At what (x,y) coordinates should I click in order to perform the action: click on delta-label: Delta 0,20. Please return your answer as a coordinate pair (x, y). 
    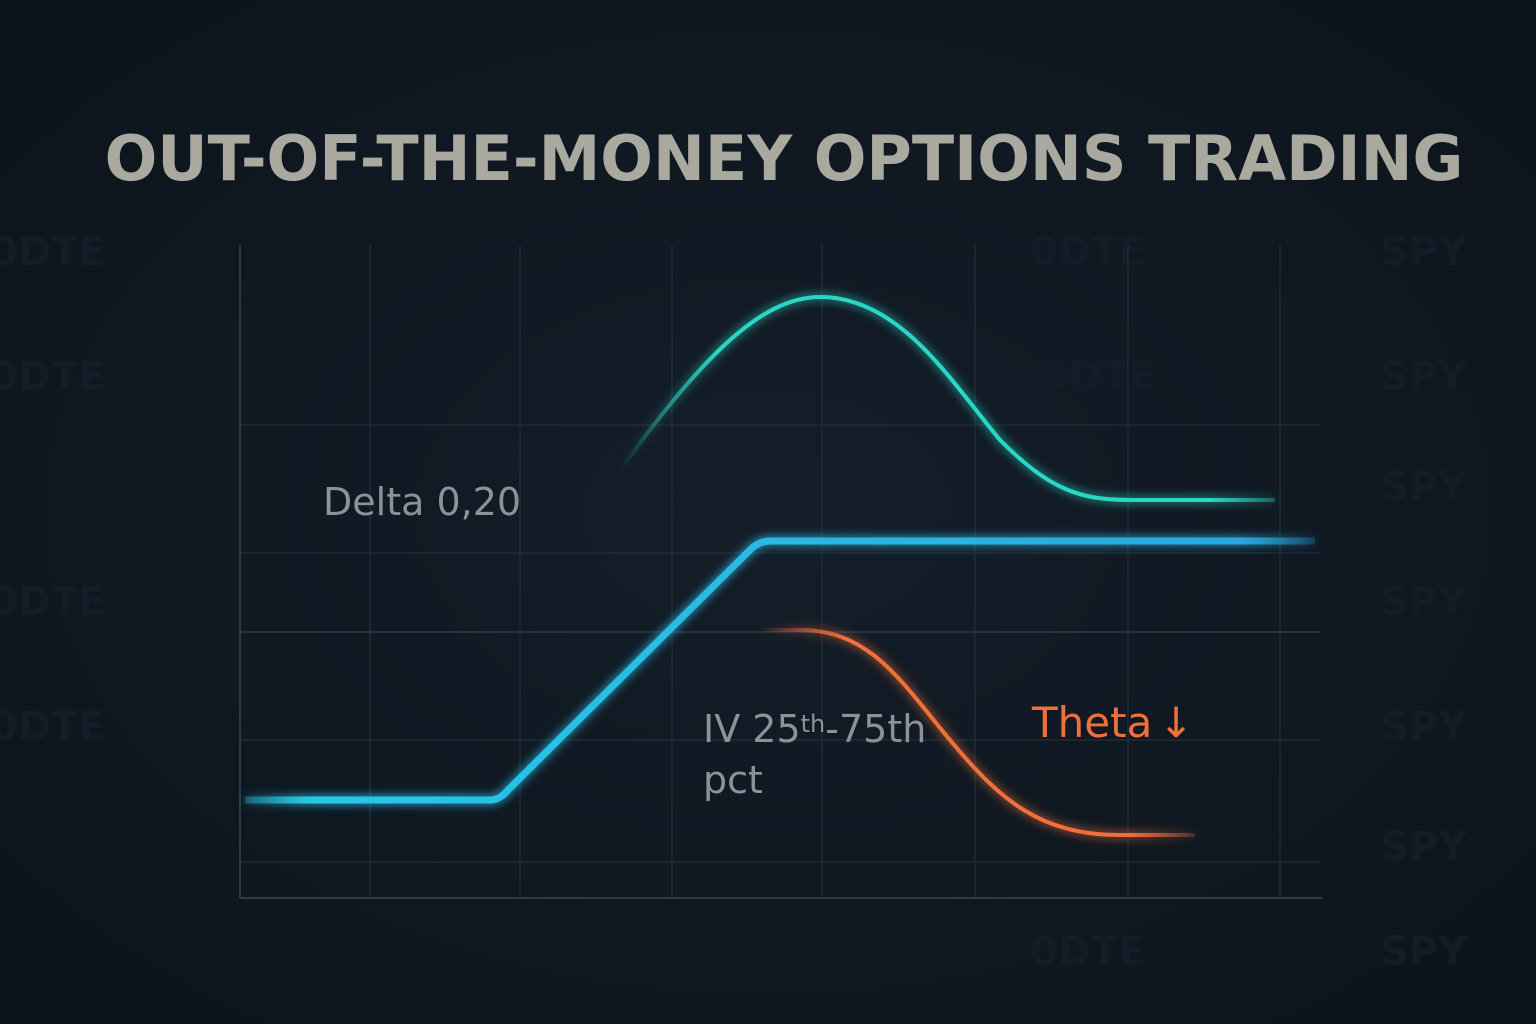
    Looking at the image, I should click on (422, 502).